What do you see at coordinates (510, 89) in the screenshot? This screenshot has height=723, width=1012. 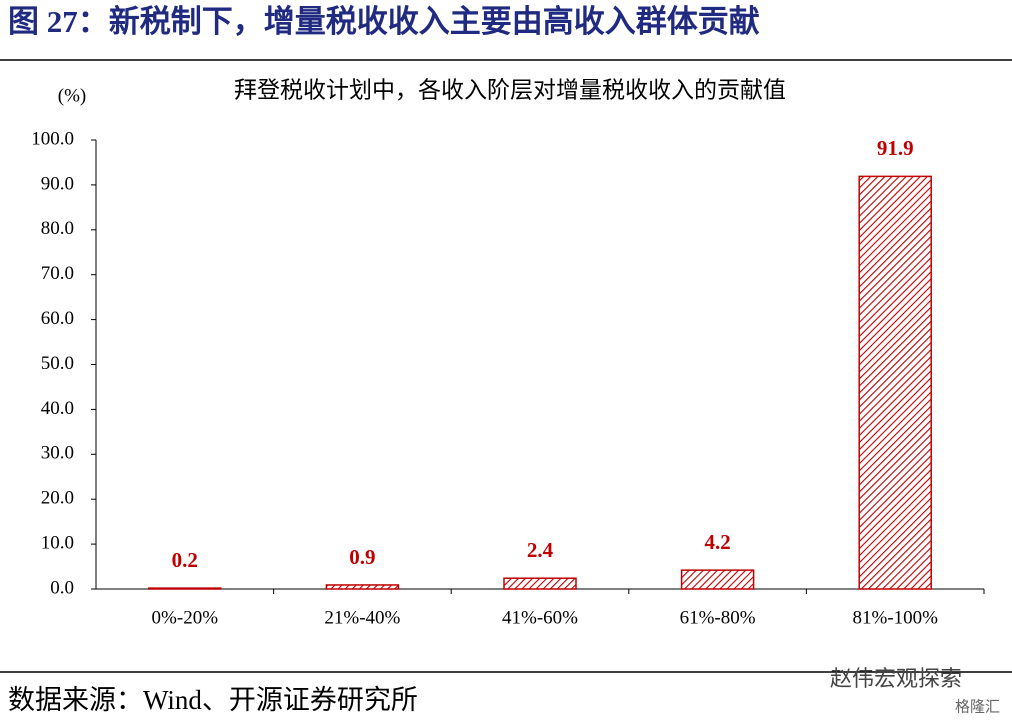 I see `chart-title: 拜登税收计划中，各收入阶层对增量税收收入的贡献值` at bounding box center [510, 89].